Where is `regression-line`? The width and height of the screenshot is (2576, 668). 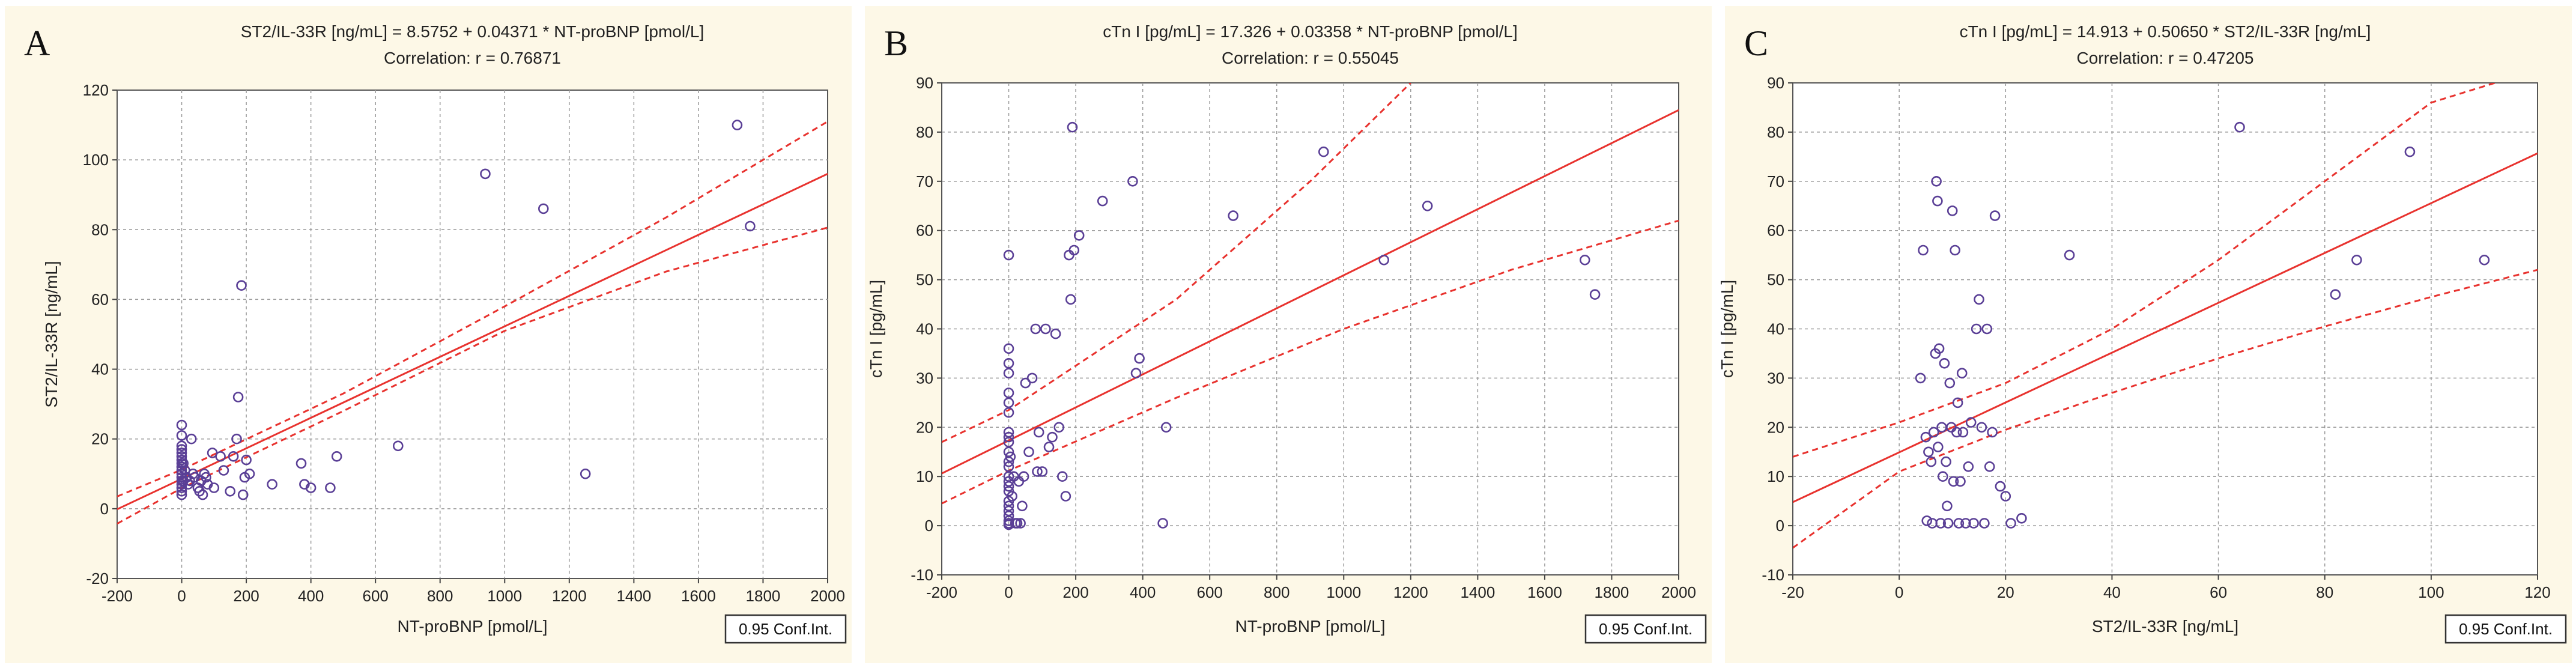
regression-line is located at coordinates (472, 342).